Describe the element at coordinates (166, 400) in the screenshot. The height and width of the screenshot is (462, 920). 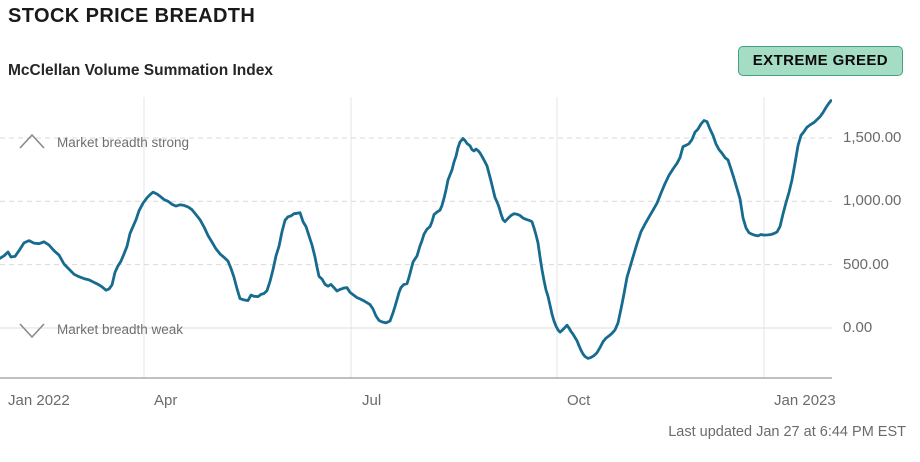
I see `x-tick-label: Apr` at that location.